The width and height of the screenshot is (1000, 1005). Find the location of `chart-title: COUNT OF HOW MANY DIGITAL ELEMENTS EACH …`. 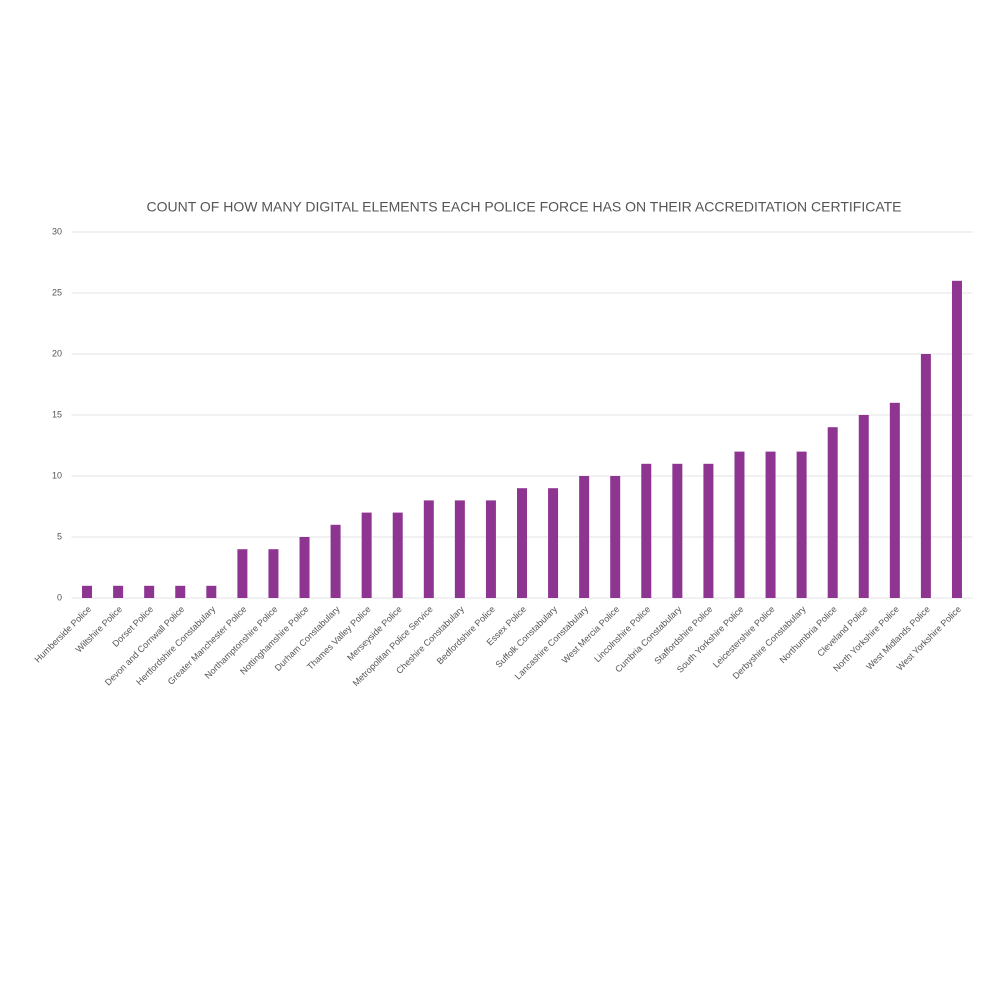

chart-title: COUNT OF HOW MANY DIGITAL ELEMENTS EACH … is located at coordinates (523, 207).